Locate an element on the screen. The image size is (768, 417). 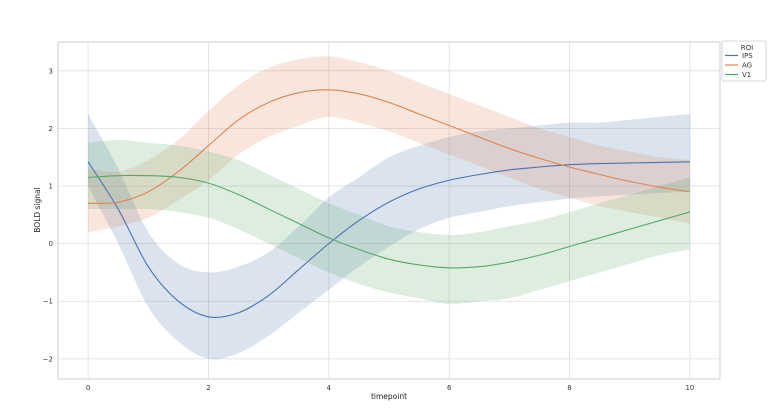
x-tick-label: 6 is located at coordinates (449, 388).